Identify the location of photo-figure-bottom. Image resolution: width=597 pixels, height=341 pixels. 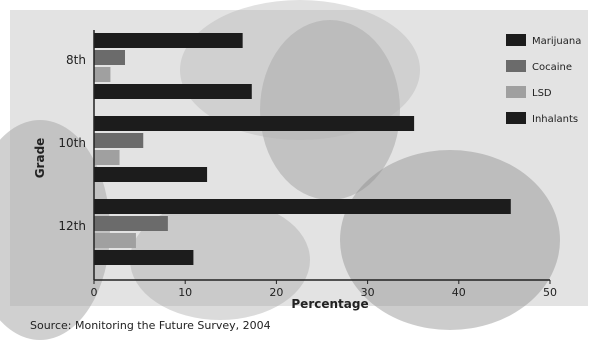
(220, 260).